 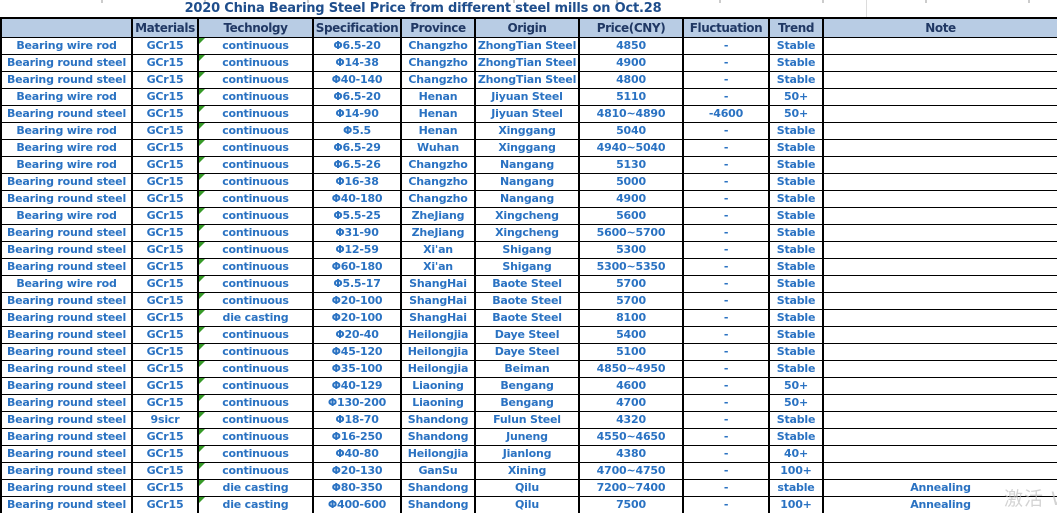 What do you see at coordinates (526, 250) in the screenshot?
I see `cell-origin: Shigang` at bounding box center [526, 250].